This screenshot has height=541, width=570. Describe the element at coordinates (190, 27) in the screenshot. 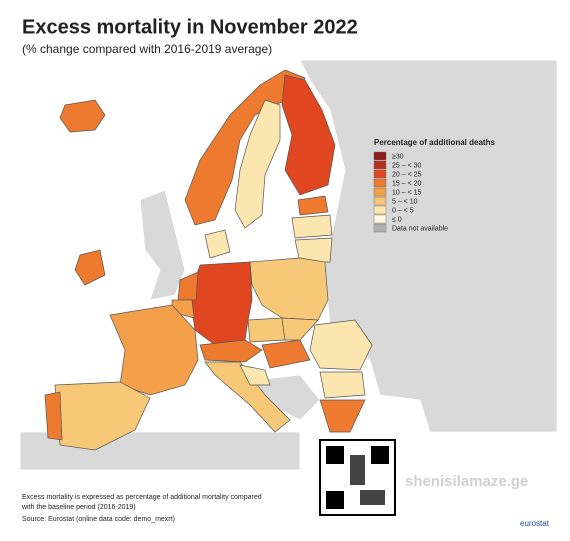

I see `title: Excess mortality in November 2022` at that location.